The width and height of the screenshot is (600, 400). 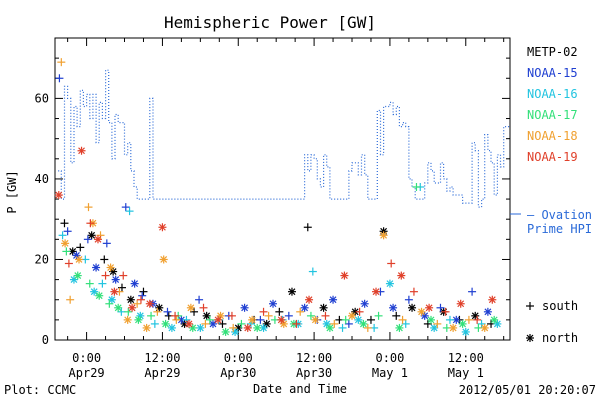 What do you see at coordinates (552, 115) in the screenshot?
I see `legend-item: NOAA-17` at bounding box center [552, 115].